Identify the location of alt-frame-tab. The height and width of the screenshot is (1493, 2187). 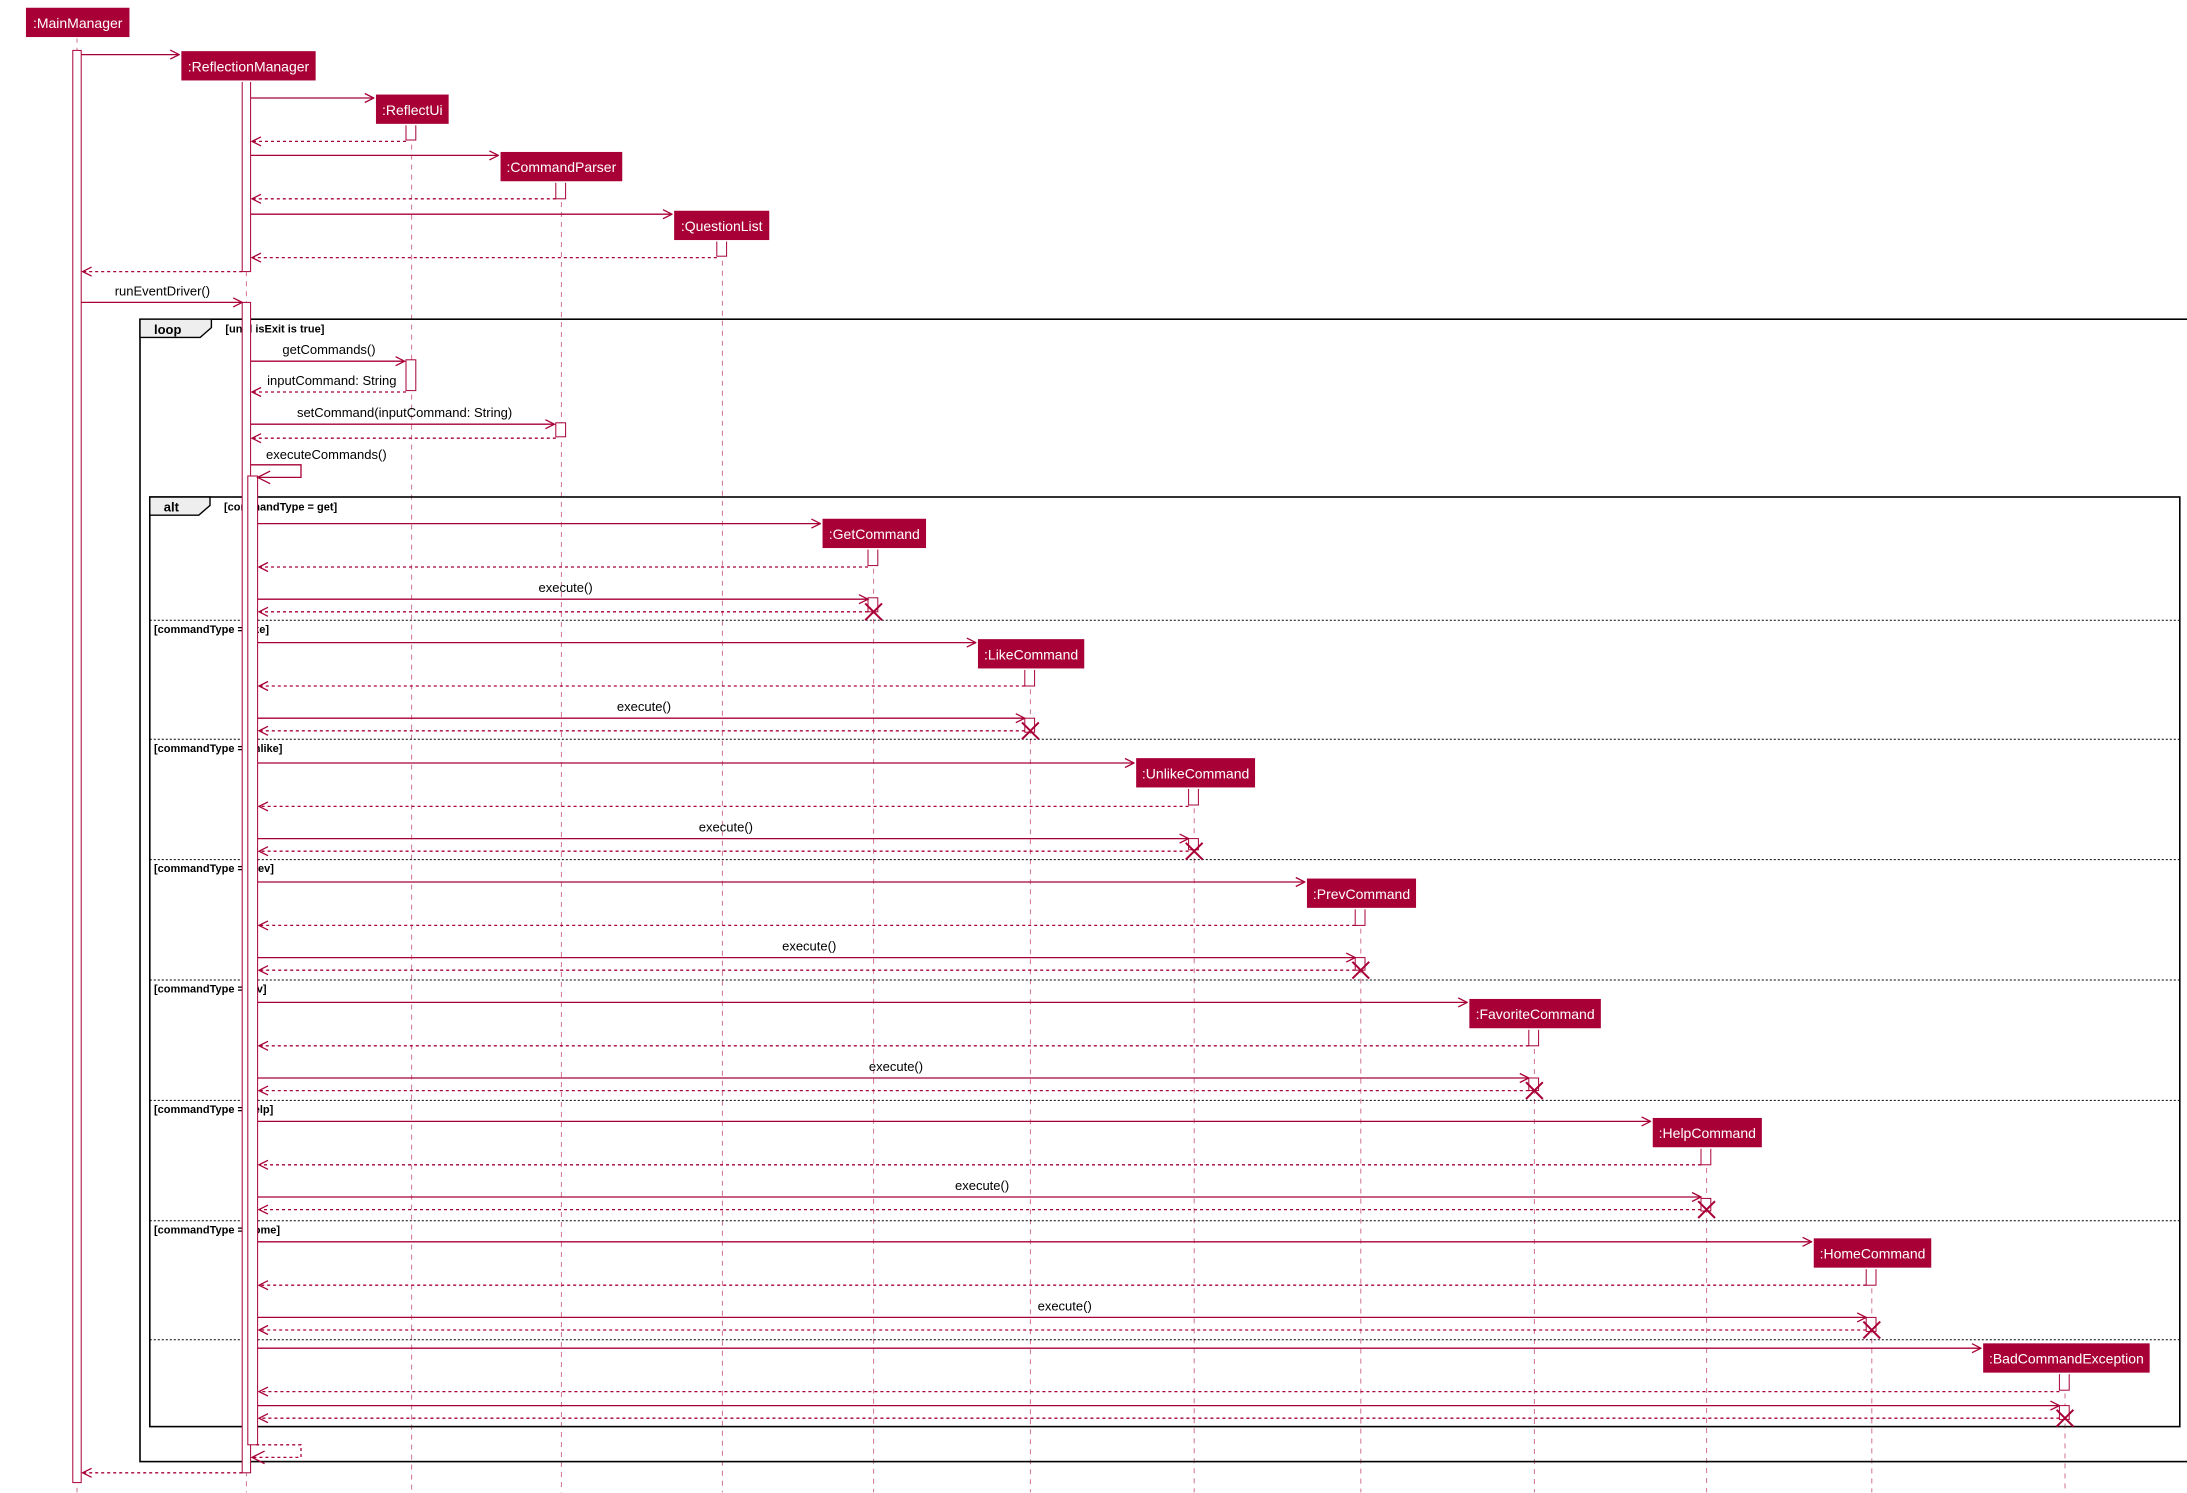
(180, 506).